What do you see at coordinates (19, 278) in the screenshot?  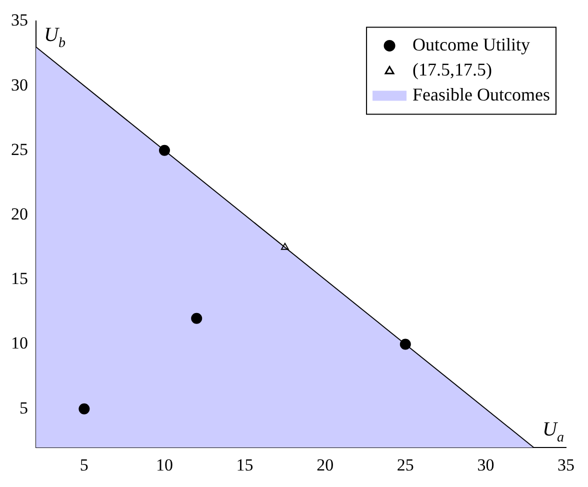 I see `y-tick-label: 15` at bounding box center [19, 278].